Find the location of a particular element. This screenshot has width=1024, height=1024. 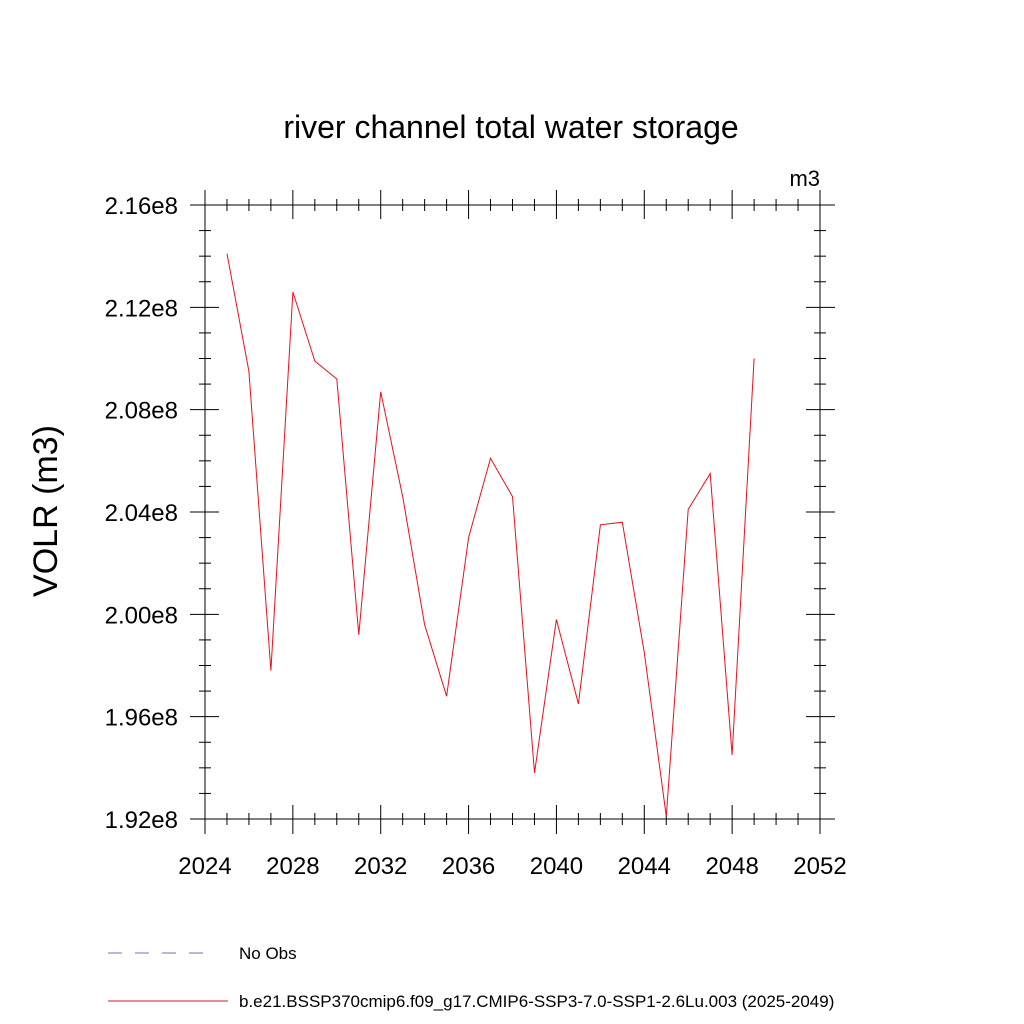

legend-label: No Obs is located at coordinates (268, 953).